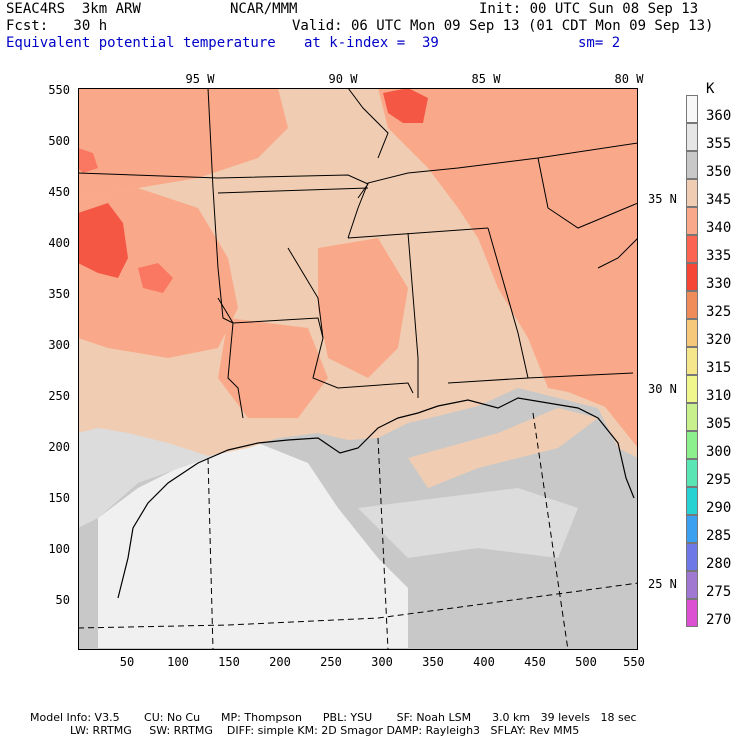  What do you see at coordinates (382, 662) in the screenshot?
I see `x-tick-label: 300` at bounding box center [382, 662].